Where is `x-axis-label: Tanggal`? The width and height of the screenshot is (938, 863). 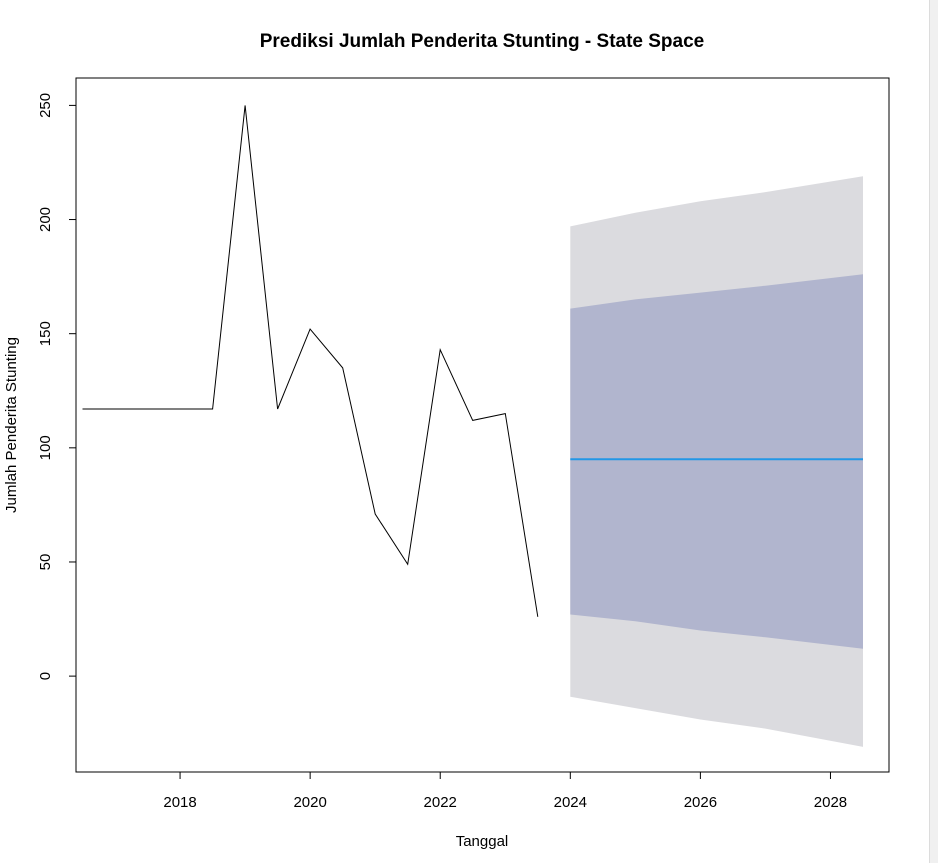
x-axis-label: Tanggal is located at coordinates (482, 841).